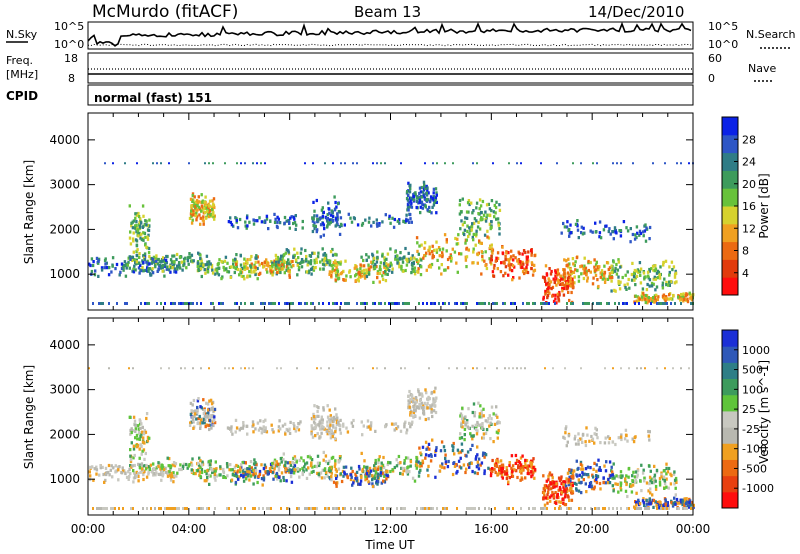 The image size is (800, 554). What do you see at coordinates (715, 58) in the screenshot?
I see `nave-tick-high: 60` at bounding box center [715, 58].